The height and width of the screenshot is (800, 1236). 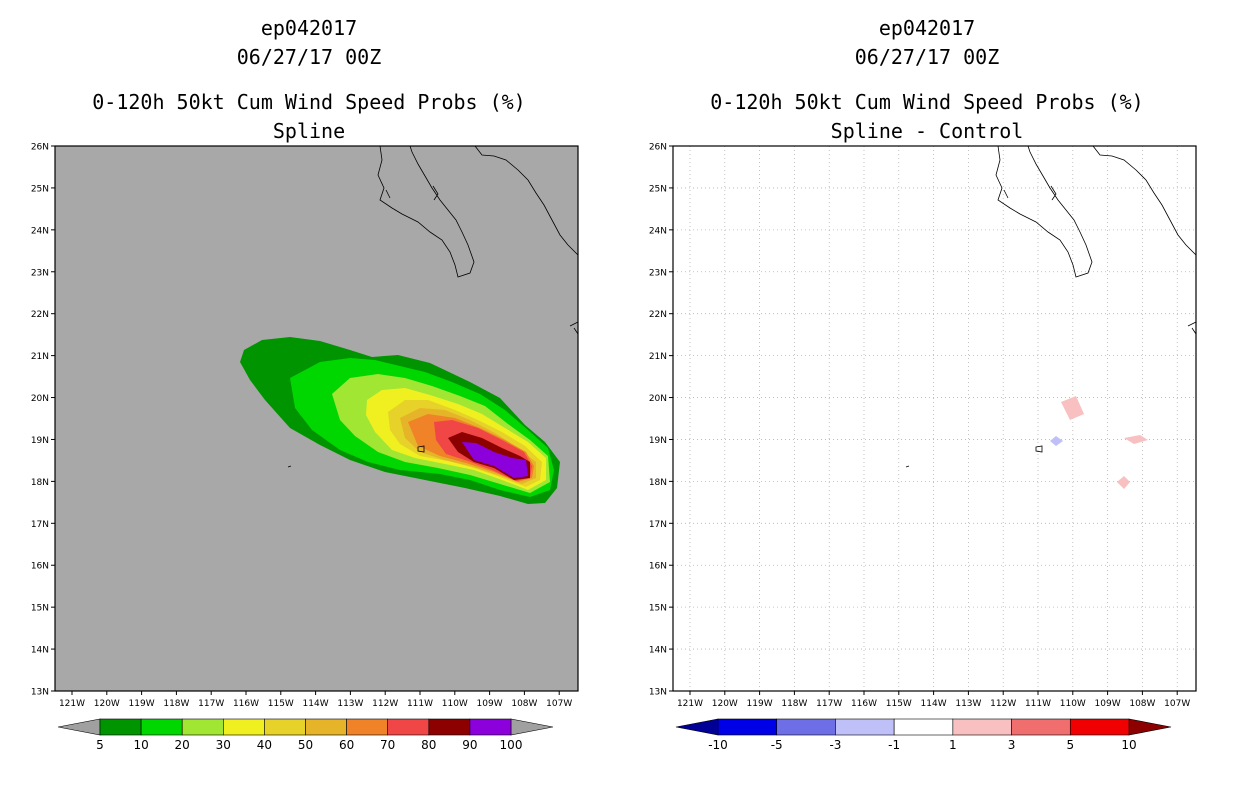 I want to click on lat-label: 16N, so click(x=40, y=567).